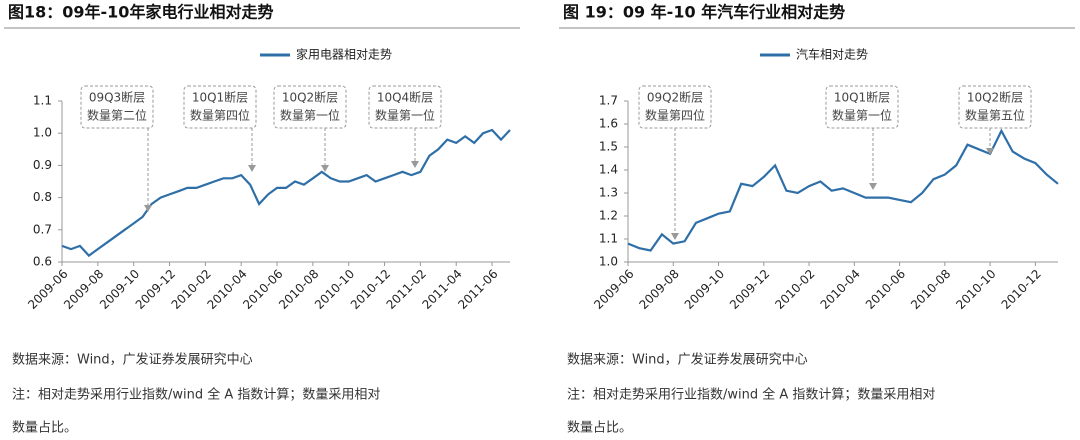  What do you see at coordinates (608, 101) in the screenshot?
I see `y-tick-label: 1.7` at bounding box center [608, 101].